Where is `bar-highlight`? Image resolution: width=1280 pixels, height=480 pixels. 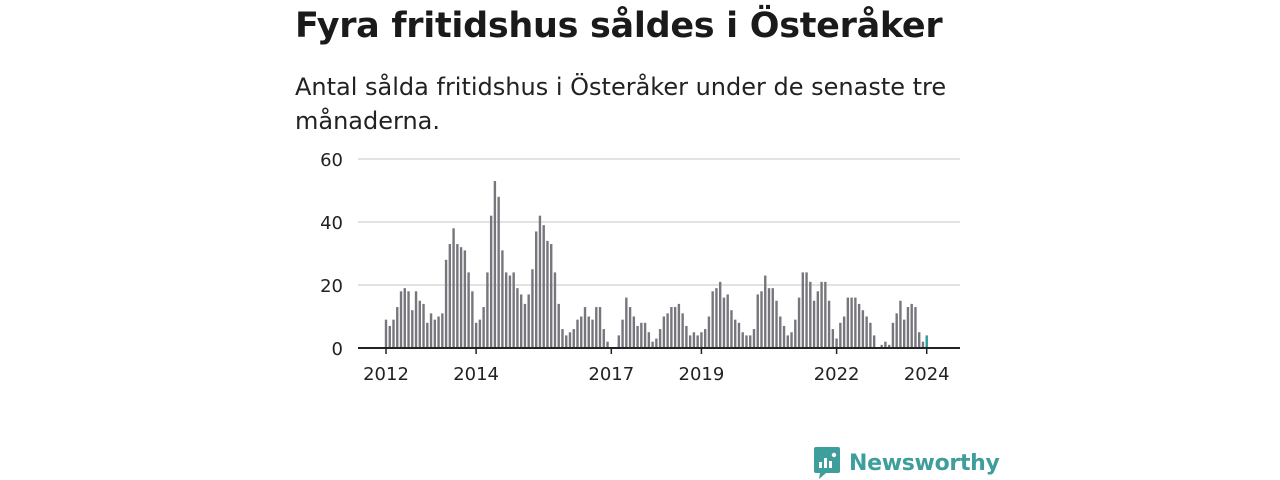 bar-highlight is located at coordinates (926, 341).